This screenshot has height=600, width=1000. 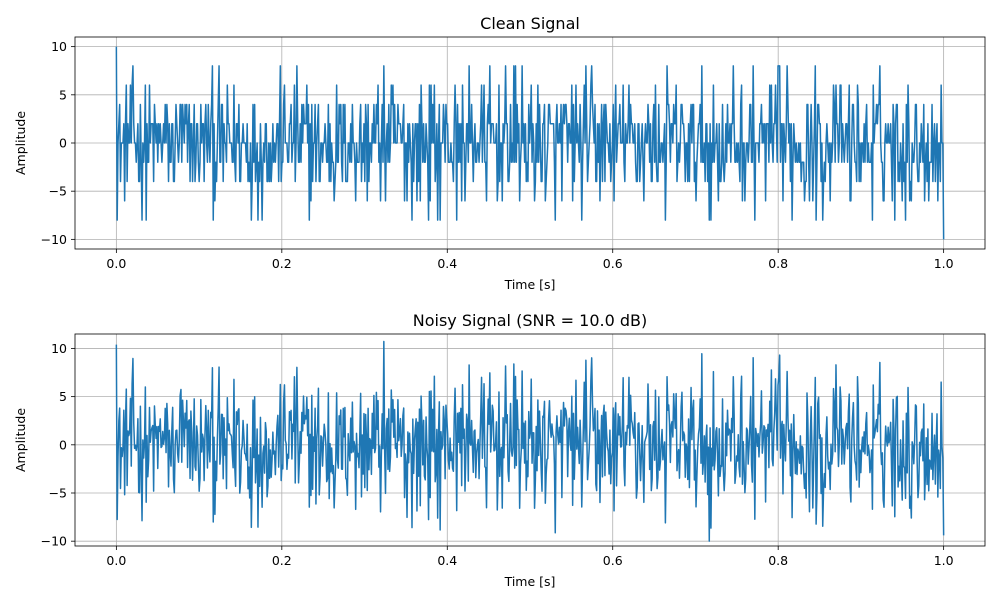 What do you see at coordinates (20, 143) in the screenshot?
I see `clean-signal-y-label: Amplitude` at bounding box center [20, 143].